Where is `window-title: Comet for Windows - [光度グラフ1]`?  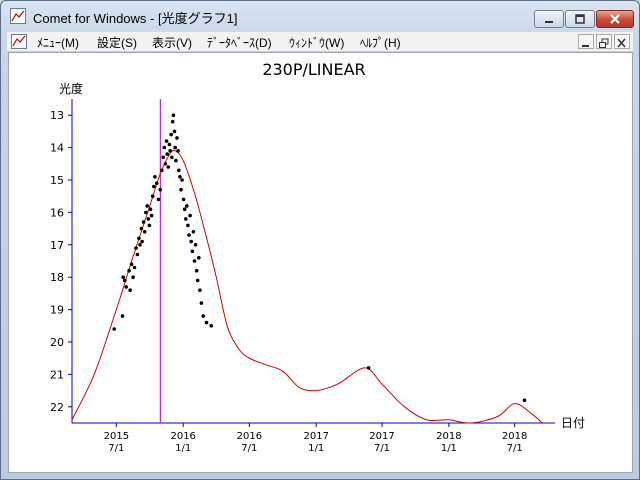
window-title: Comet for Windows - [光度グラフ1] is located at coordinates (135, 18).